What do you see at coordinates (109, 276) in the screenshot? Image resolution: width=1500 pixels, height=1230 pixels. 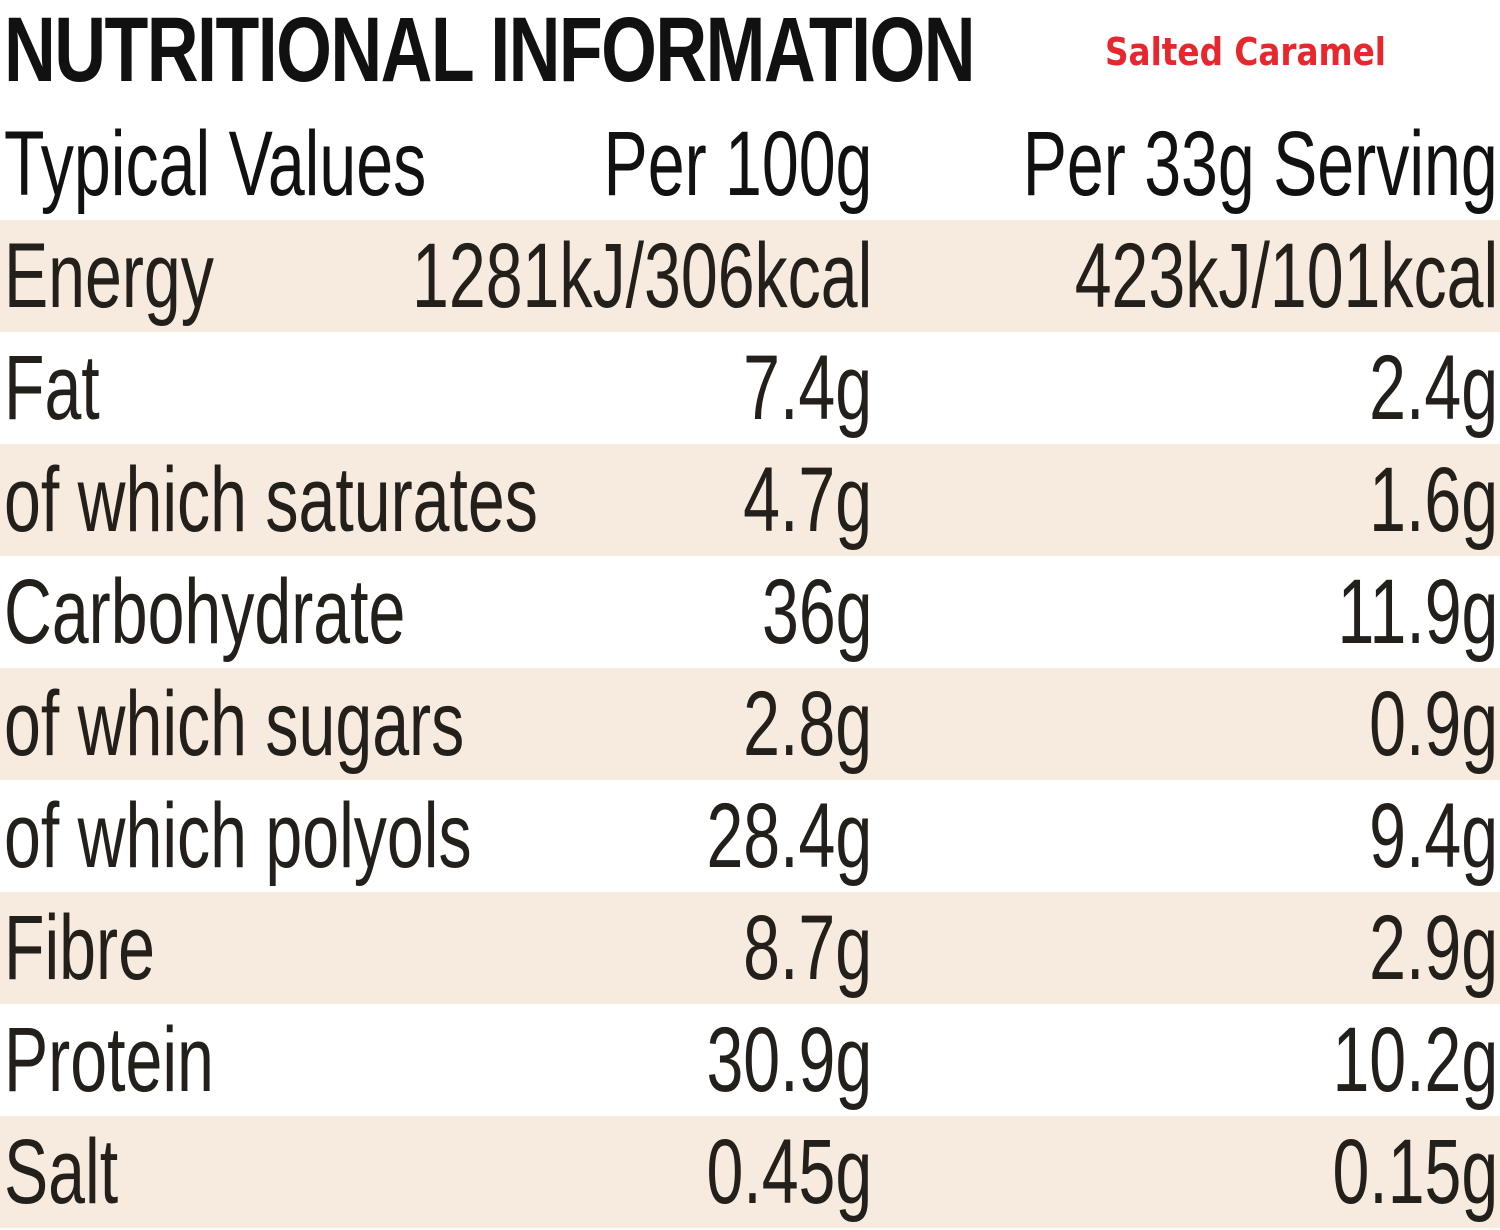 I see `nutrient-label: Energy` at bounding box center [109, 276].